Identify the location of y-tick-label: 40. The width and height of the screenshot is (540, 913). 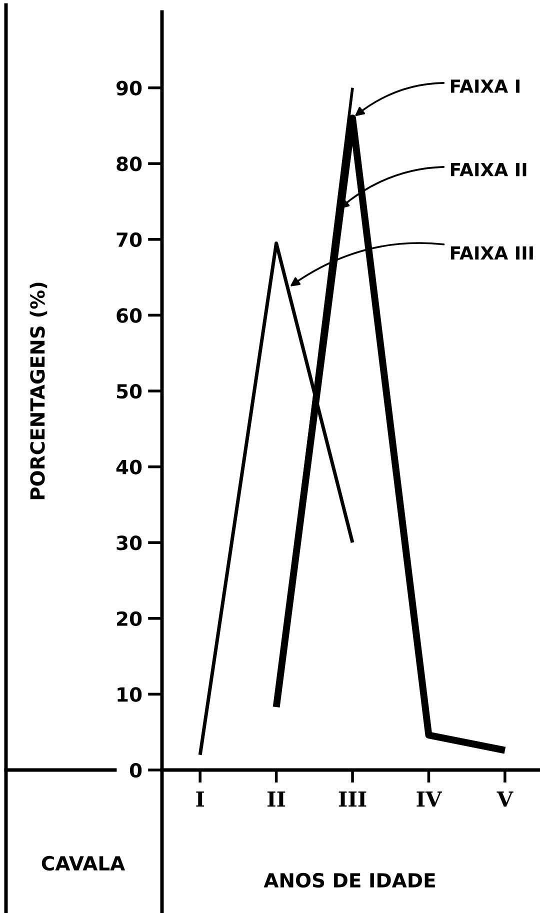
(129, 467).